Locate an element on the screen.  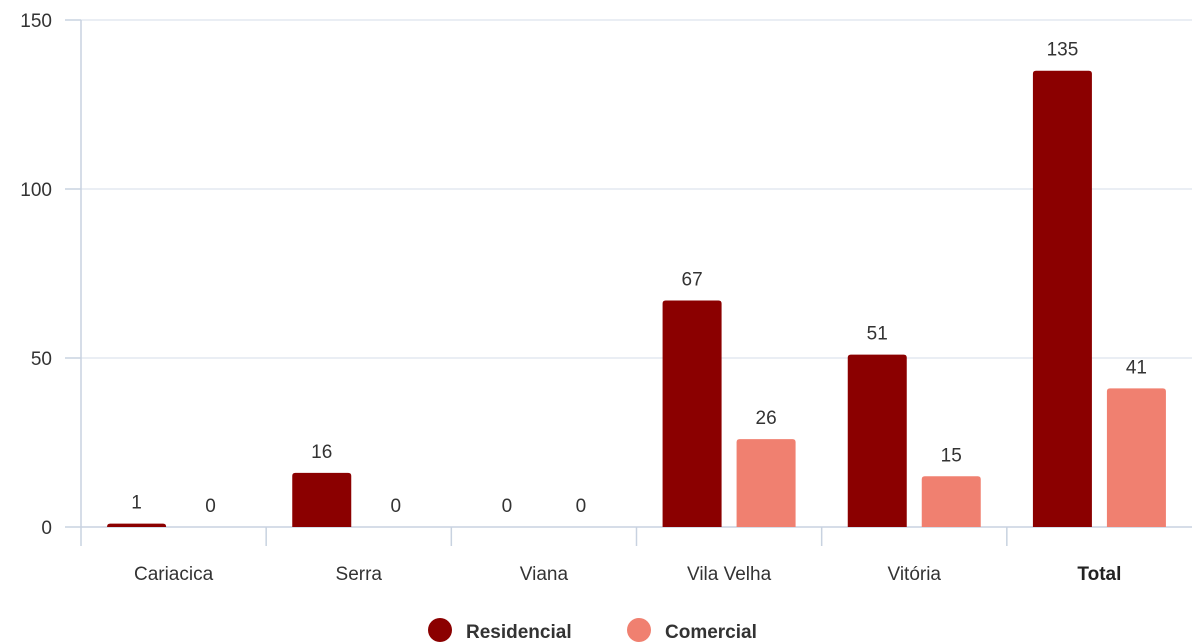
legend-label: Residencial is located at coordinates (519, 632).